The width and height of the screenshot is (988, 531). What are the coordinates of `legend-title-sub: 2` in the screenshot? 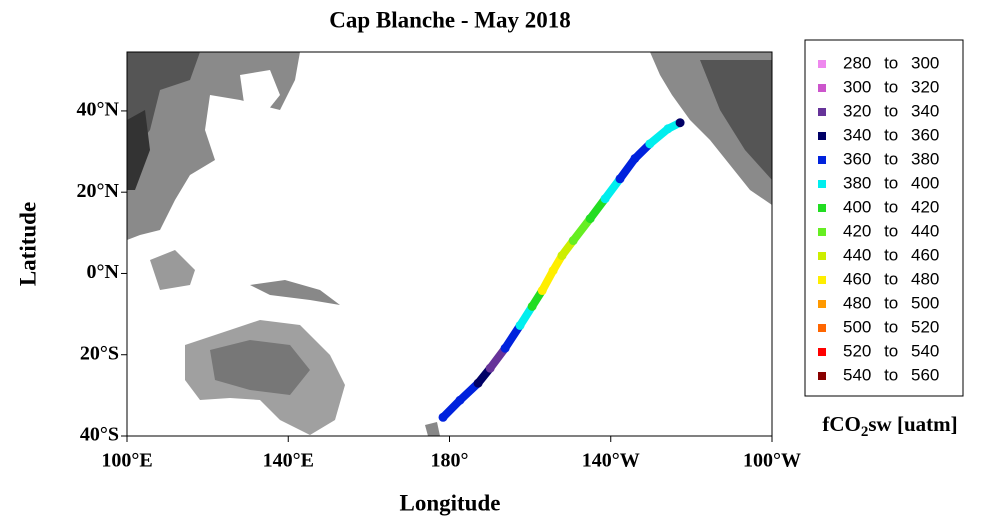 It's located at (865, 432).